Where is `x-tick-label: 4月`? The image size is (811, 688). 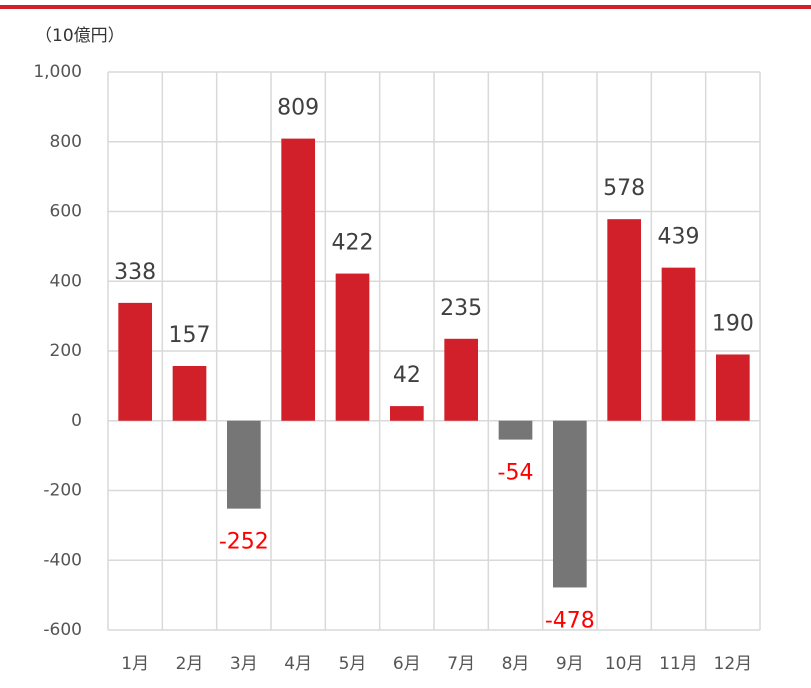
x-tick-label: 4月 is located at coordinates (298, 664).